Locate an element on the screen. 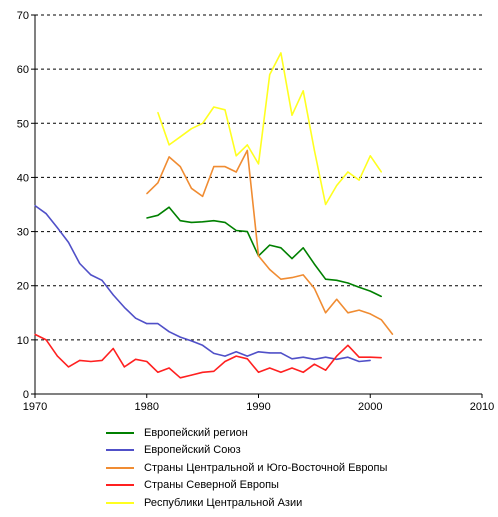 The image size is (498, 517). x-tick-label: 1980 is located at coordinates (147, 407).